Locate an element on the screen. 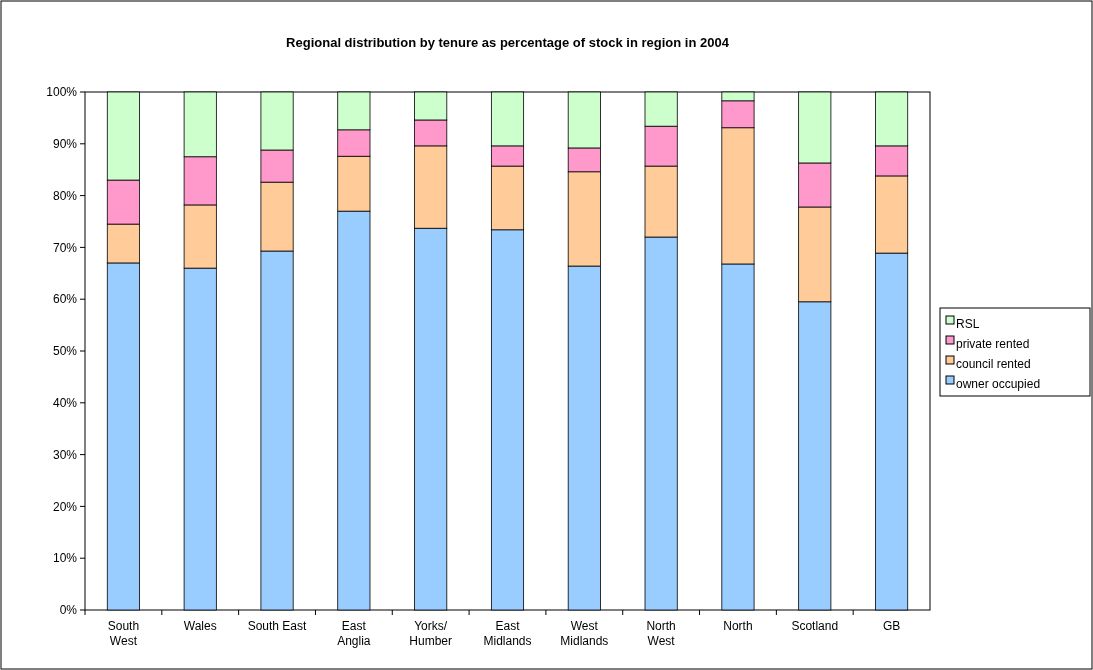 Image resolution: width=1093 pixels, height=670 pixels. chart-title: Regional distribution by tenure as percentage of stock in region in 2004 is located at coordinates (508, 42).